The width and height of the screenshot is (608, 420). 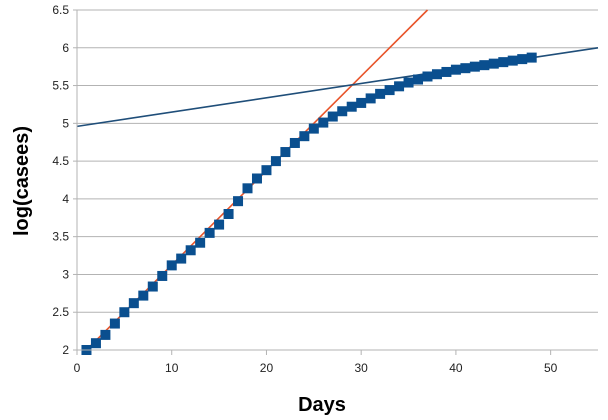 What do you see at coordinates (267, 368) in the screenshot?
I see `x-tick-label: 20` at bounding box center [267, 368].